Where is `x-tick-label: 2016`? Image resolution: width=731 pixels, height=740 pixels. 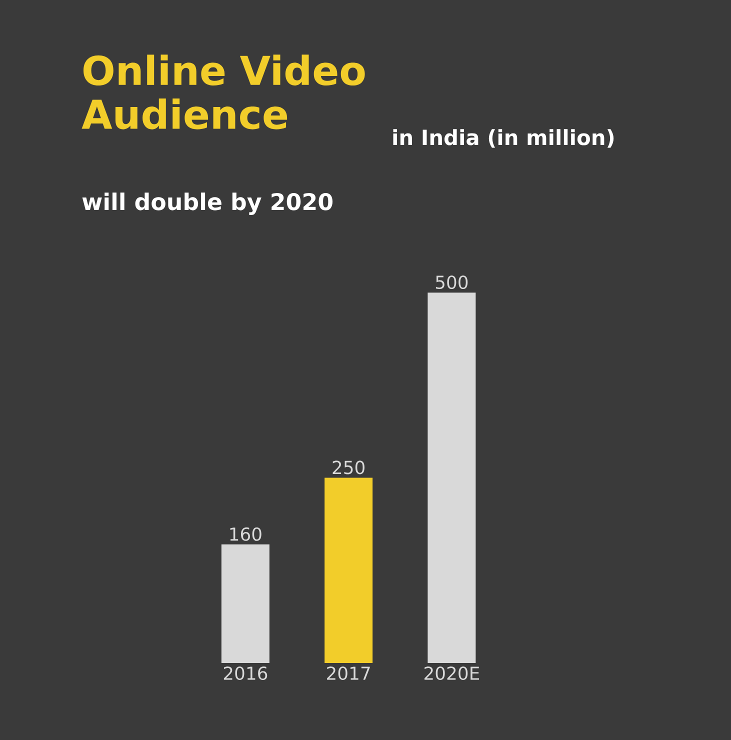 x-tick-label: 2016 is located at coordinates (246, 673).